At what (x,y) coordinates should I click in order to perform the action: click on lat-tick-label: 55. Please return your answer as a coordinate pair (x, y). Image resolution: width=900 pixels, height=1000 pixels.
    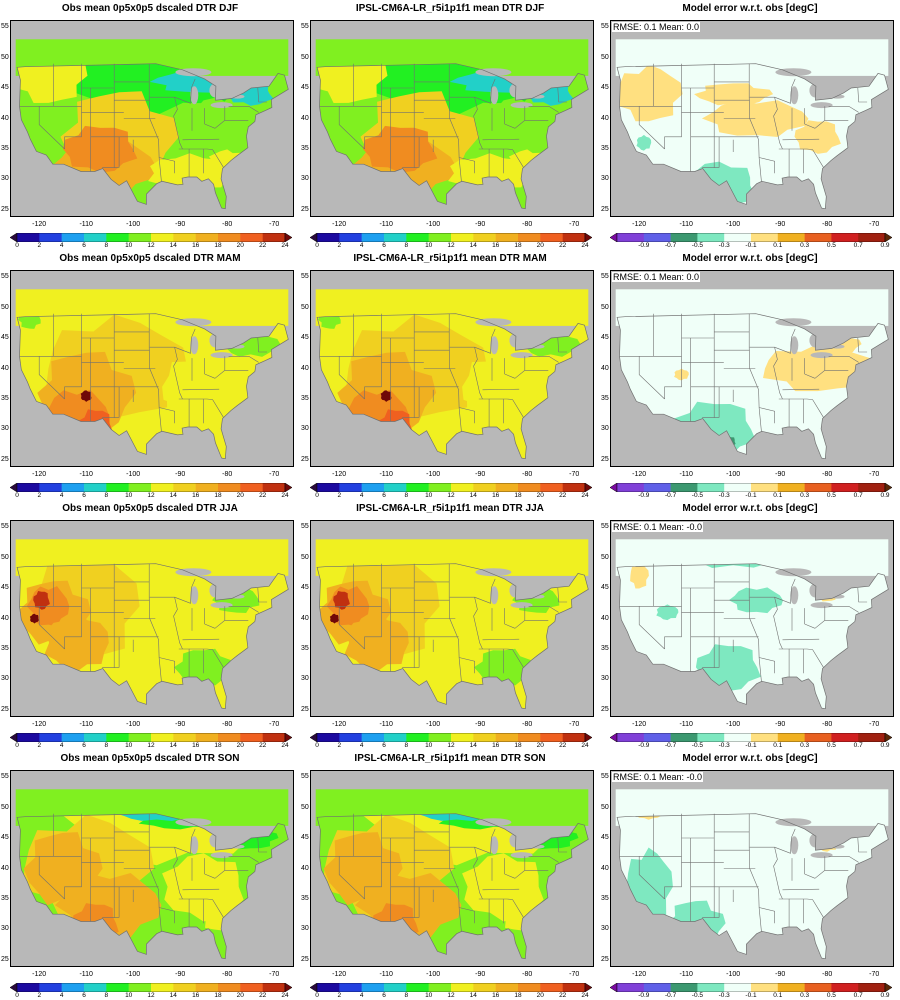
    Looking at the image, I should click on (305, 777).